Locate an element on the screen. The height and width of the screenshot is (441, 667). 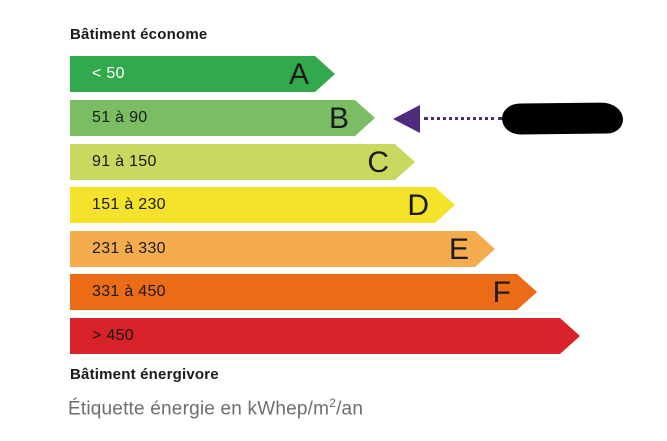
energy-range-label: 51 à 90 is located at coordinates (120, 117).